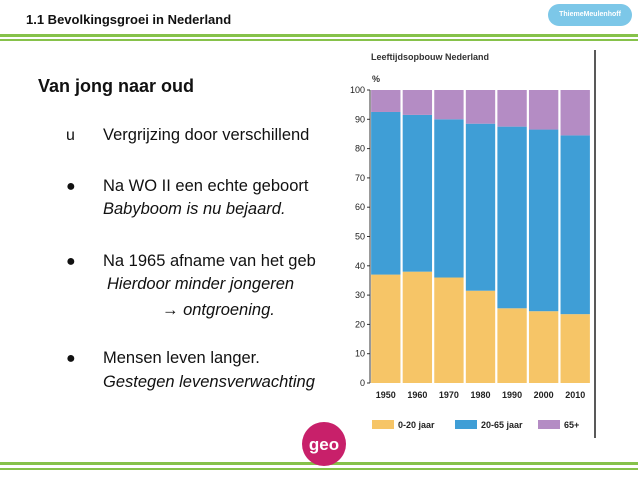  I want to click on x-tick-label: 1970, so click(449, 395).